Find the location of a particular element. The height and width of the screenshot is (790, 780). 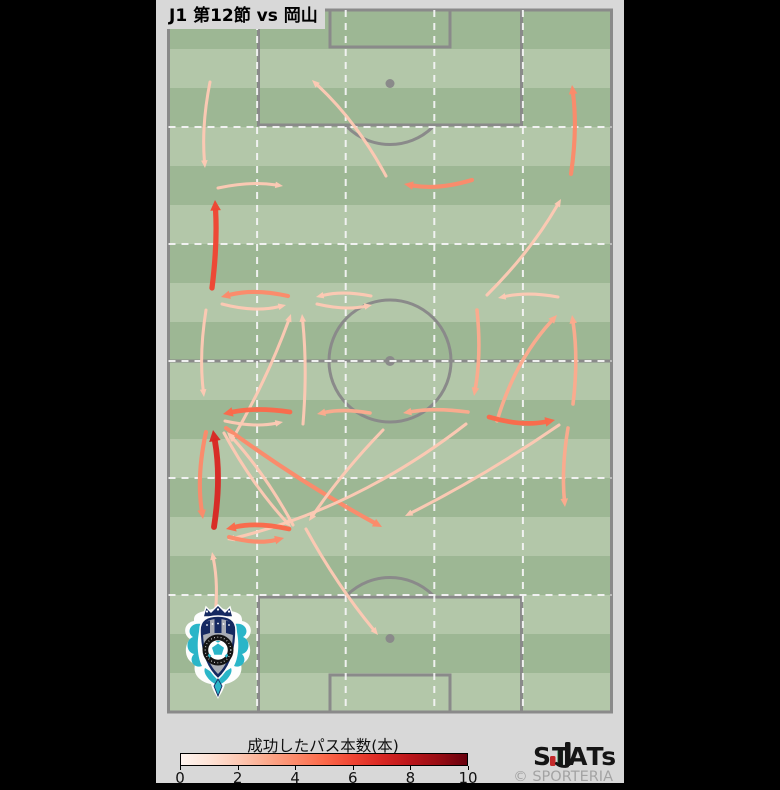

match-title: J1 第12節 vs 岡山 is located at coordinates (243, 17).